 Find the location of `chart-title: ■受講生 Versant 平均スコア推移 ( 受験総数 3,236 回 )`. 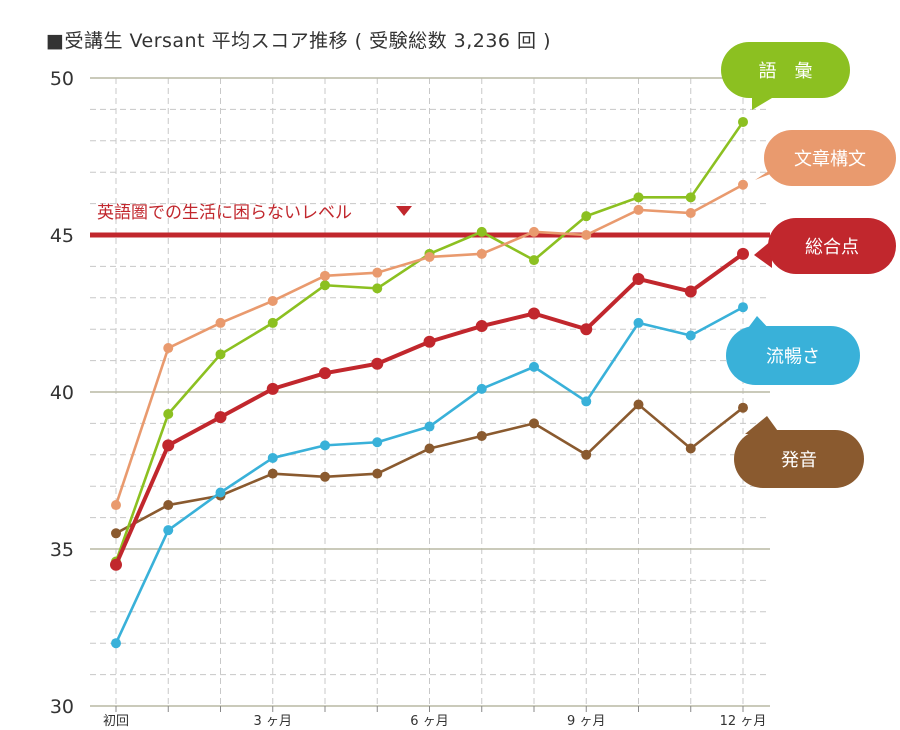

chart-title: ■受講生 Versant 平均スコア推移 ( 受験総数 3,236 回 ) is located at coordinates (299, 41).